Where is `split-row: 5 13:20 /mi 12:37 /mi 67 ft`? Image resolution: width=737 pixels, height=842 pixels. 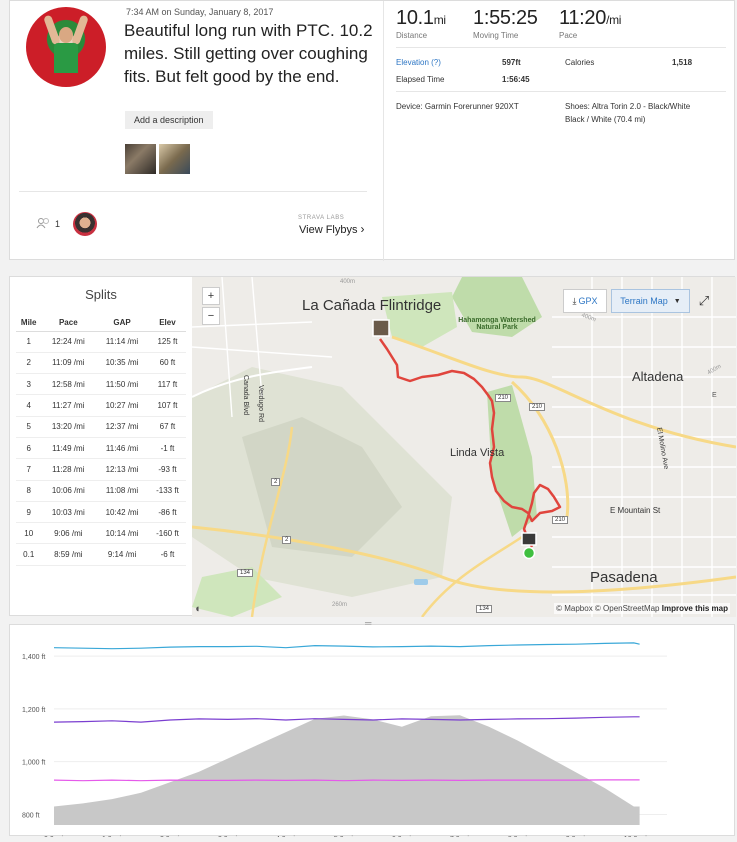 split-row: 5 13:20 /mi 12:37 /mi 67 ft is located at coordinates (101, 427).